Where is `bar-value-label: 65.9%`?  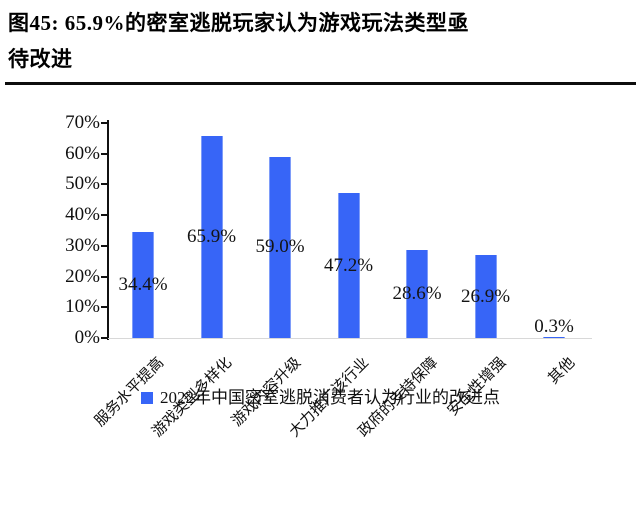
bar-value-label: 65.9% is located at coordinates (211, 236).